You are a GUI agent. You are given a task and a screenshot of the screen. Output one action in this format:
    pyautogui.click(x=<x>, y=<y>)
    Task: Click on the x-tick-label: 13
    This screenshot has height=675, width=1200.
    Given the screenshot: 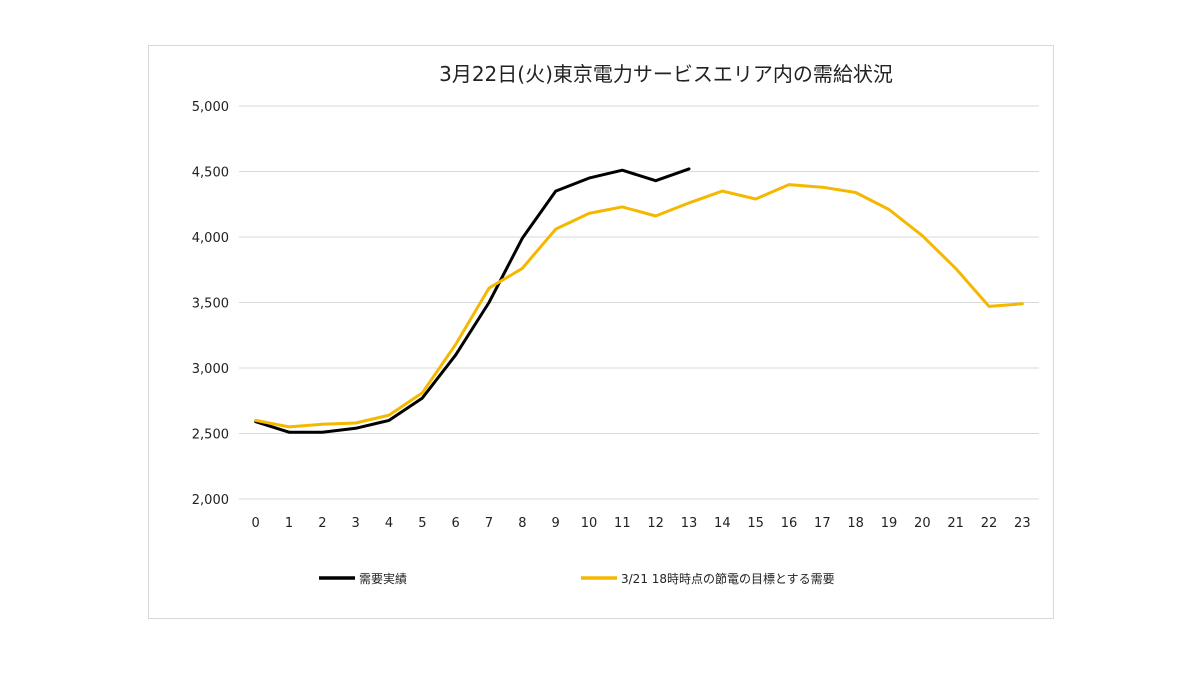 What is the action you would take?
    pyautogui.click(x=689, y=523)
    